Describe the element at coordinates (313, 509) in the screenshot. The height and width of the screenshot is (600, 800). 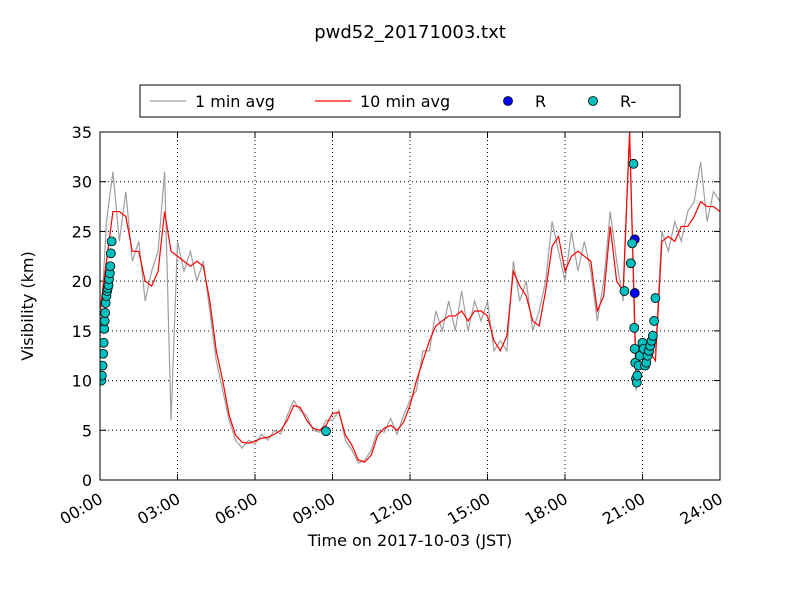
I see `x-tick-label: 09:00` at that location.